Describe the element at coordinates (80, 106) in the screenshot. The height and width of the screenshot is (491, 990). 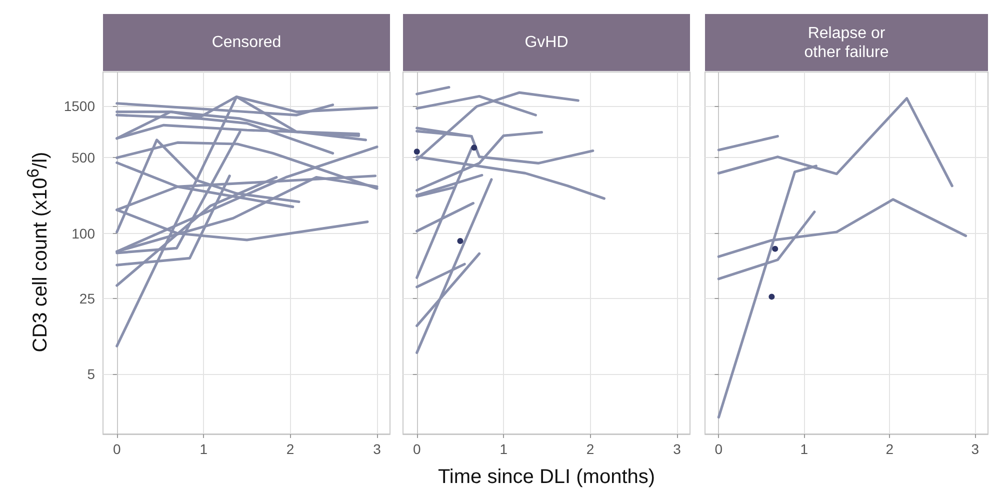
I see `y-tick-label: 1500` at that location.